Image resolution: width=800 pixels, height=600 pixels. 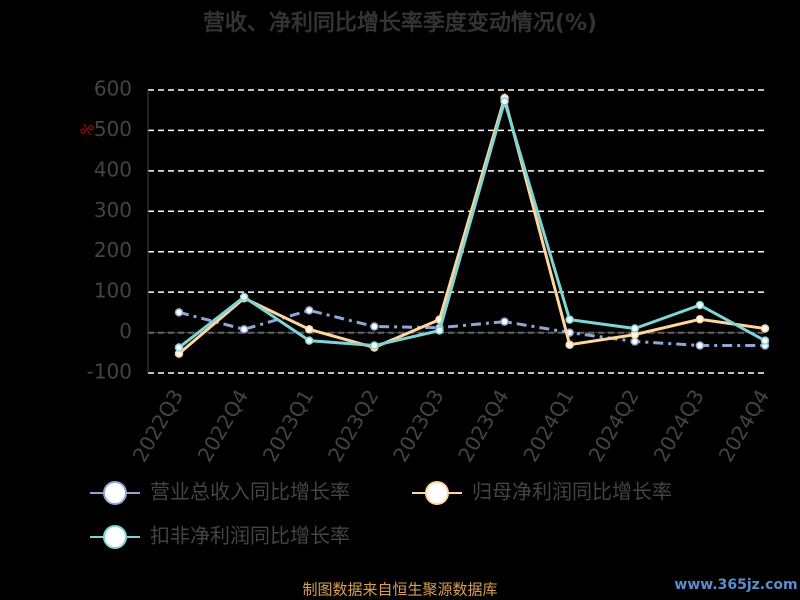 What do you see at coordinates (113, 129) in the screenshot?
I see `y-tick-label: 500` at bounding box center [113, 129].